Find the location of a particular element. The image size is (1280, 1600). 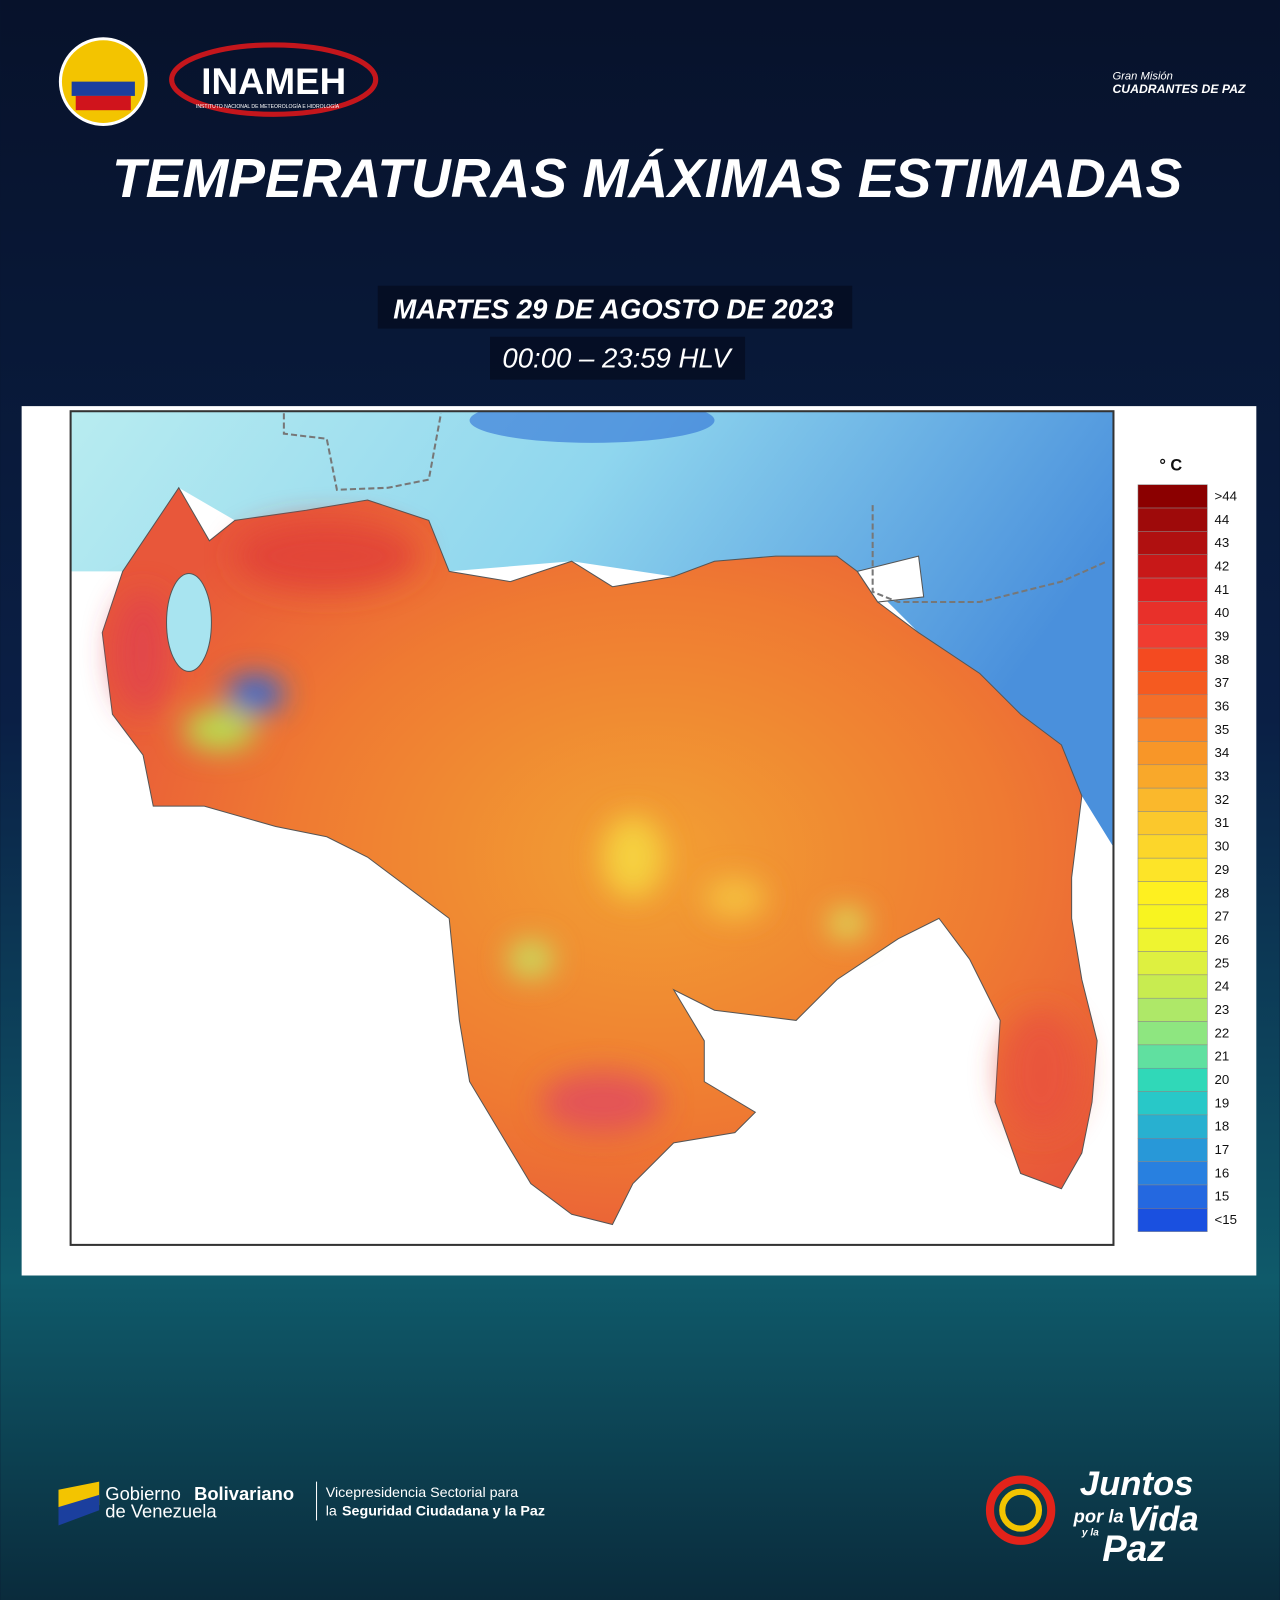

legend-label: 16 is located at coordinates (1221, 1172).